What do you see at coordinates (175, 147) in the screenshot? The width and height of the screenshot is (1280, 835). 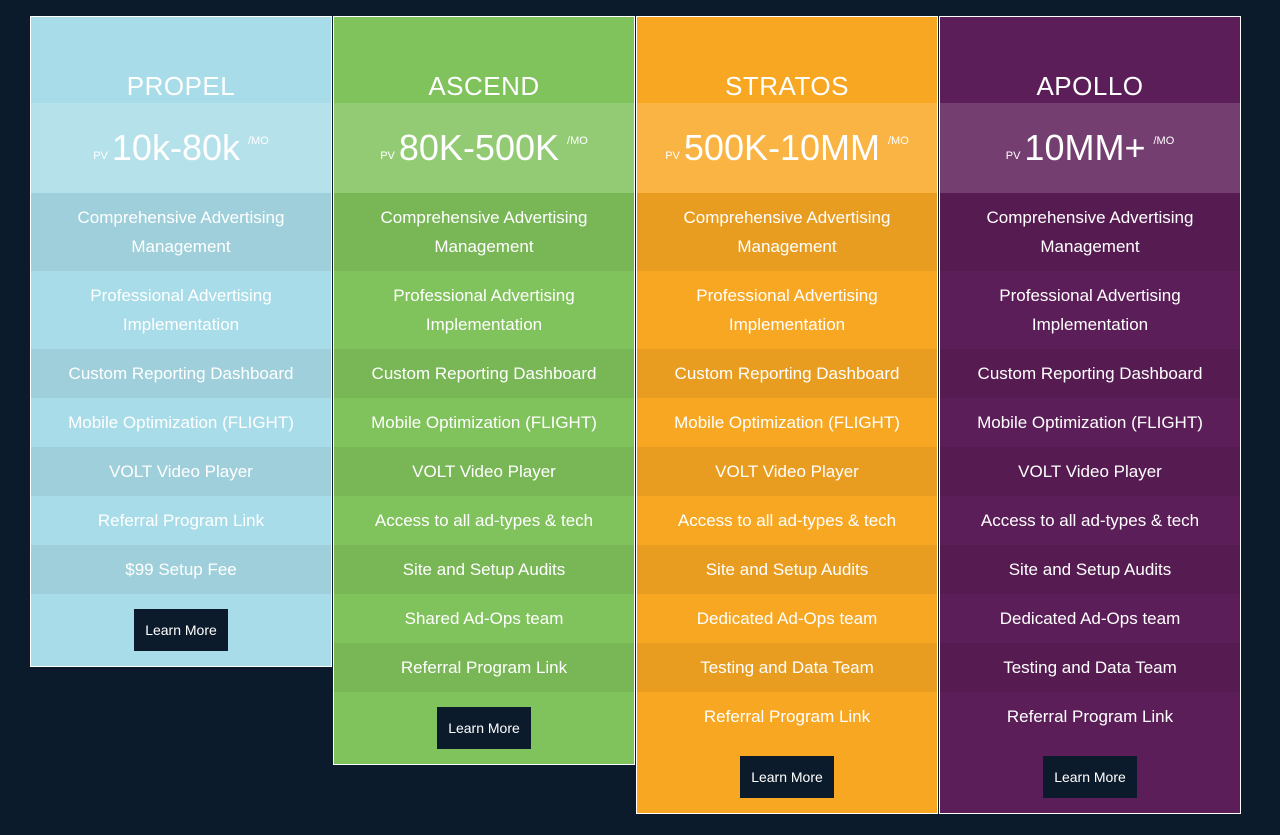 I see `price: 10k-80k` at bounding box center [175, 147].